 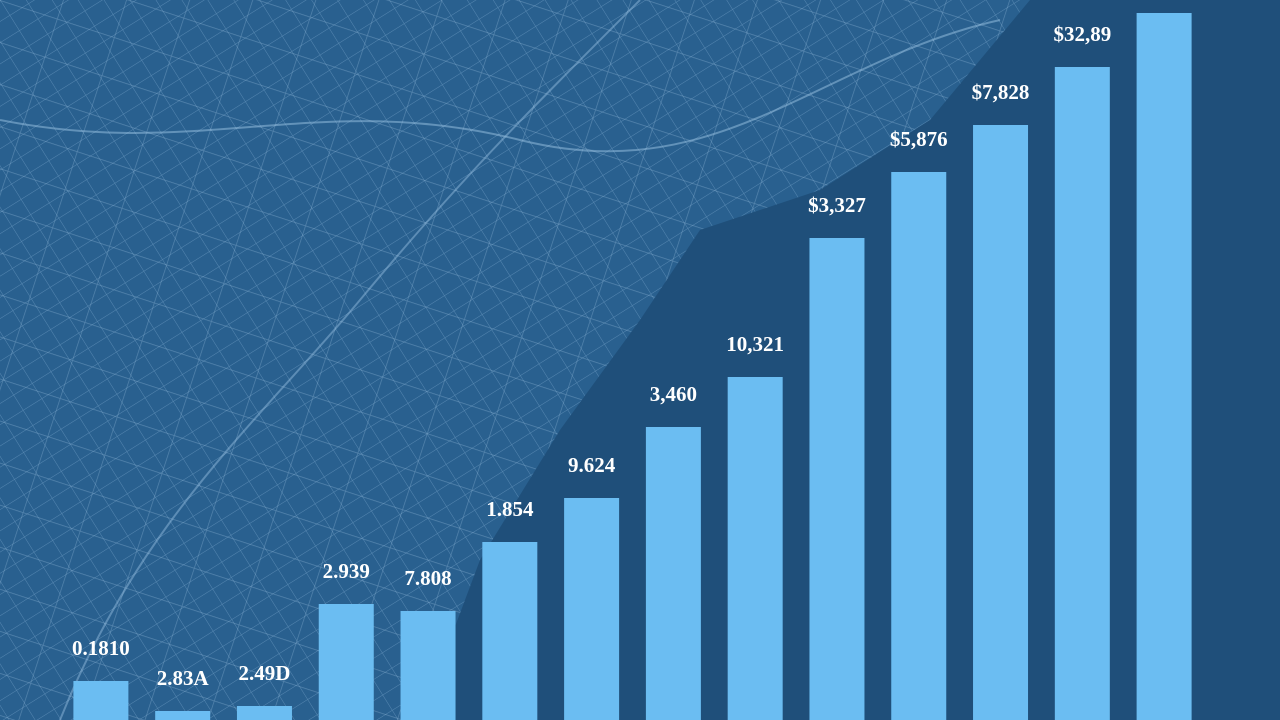 What do you see at coordinates (510, 509) in the screenshot?
I see `value-label: 1.854` at bounding box center [510, 509].